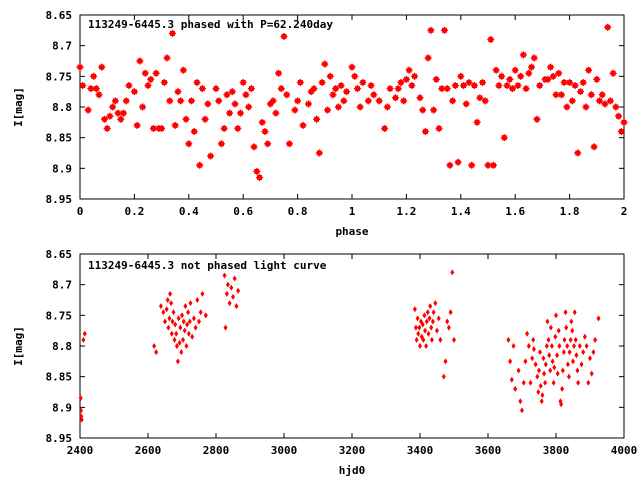 This screenshot has height=480, width=640. What do you see at coordinates (148, 450) in the screenshot?
I see `unphased-x-tick-label: 2600` at bounding box center [148, 450].